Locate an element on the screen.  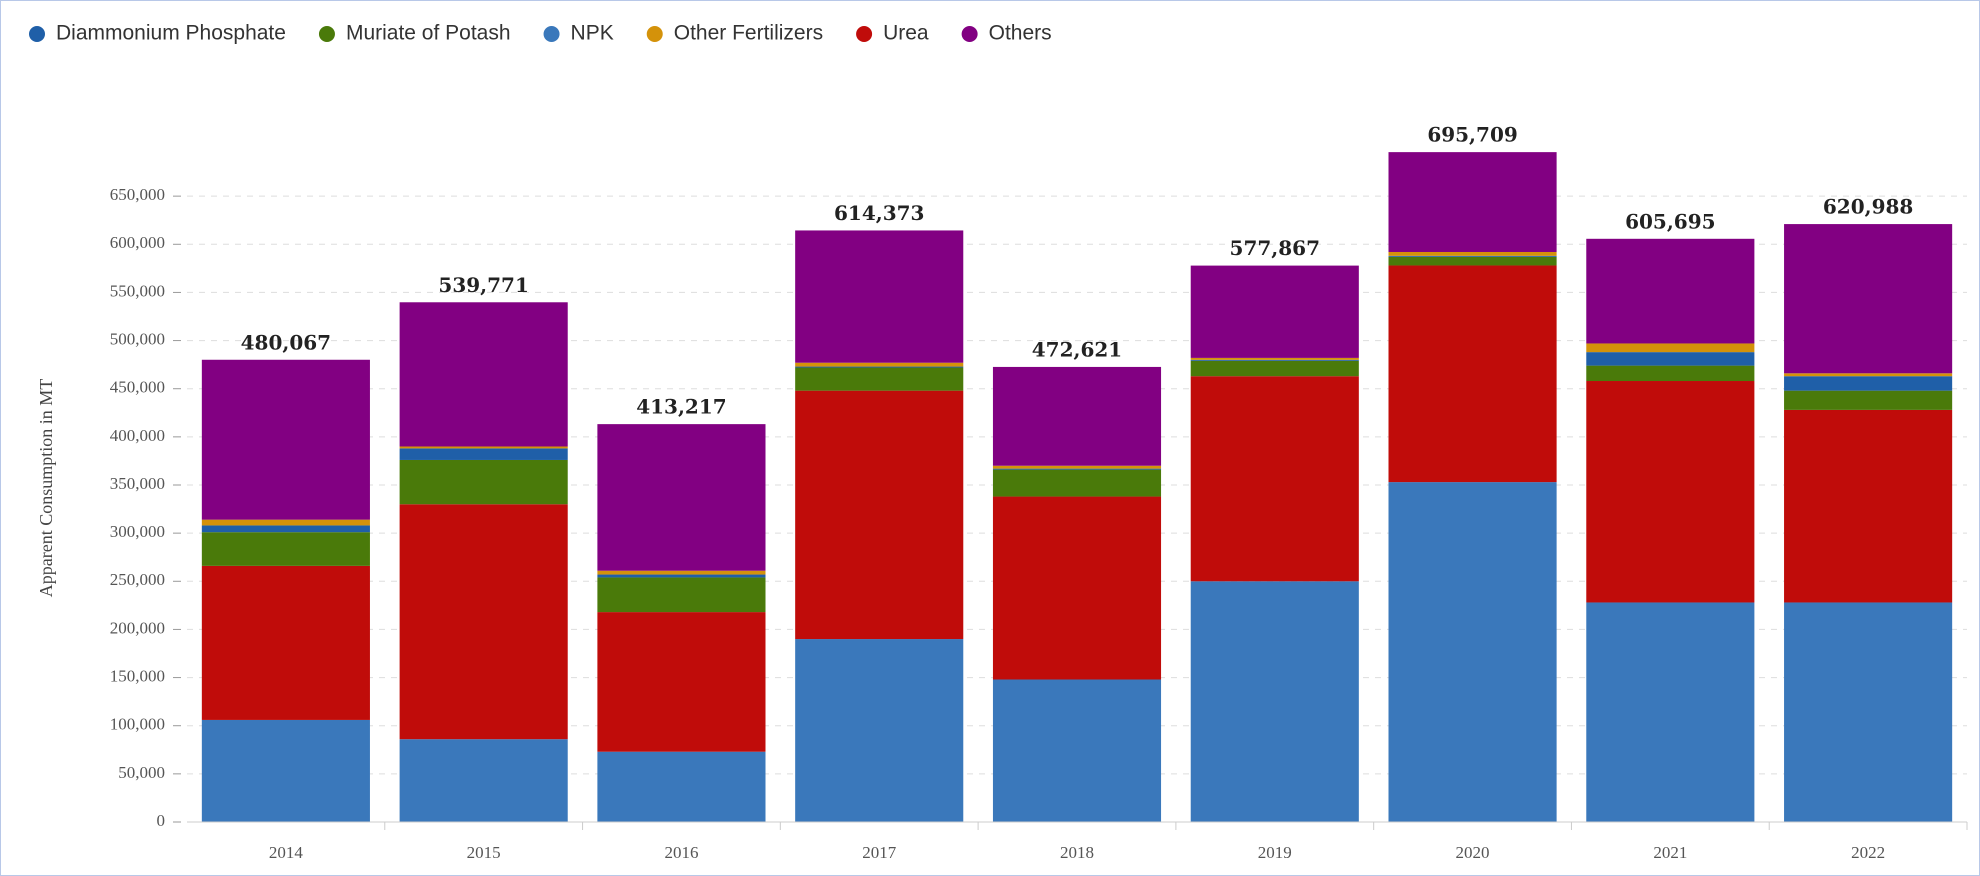
total-label: 480,067 is located at coordinates (286, 342).